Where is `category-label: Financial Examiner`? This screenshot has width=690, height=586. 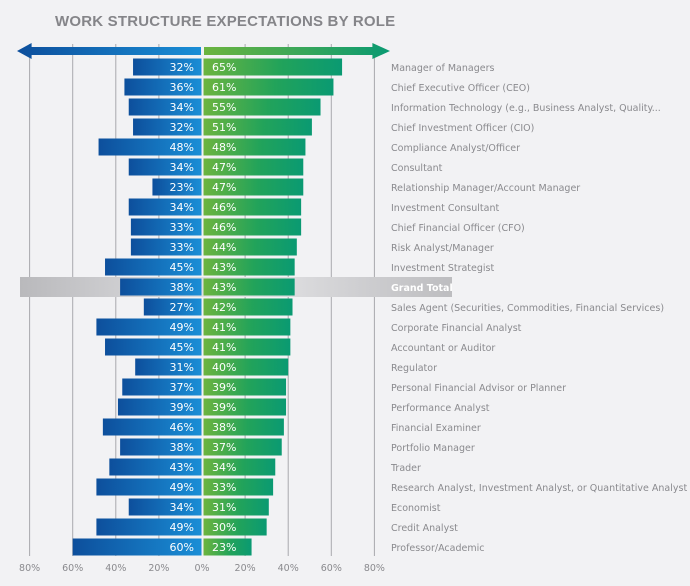
category-label: Financial Examiner is located at coordinates (436, 428).